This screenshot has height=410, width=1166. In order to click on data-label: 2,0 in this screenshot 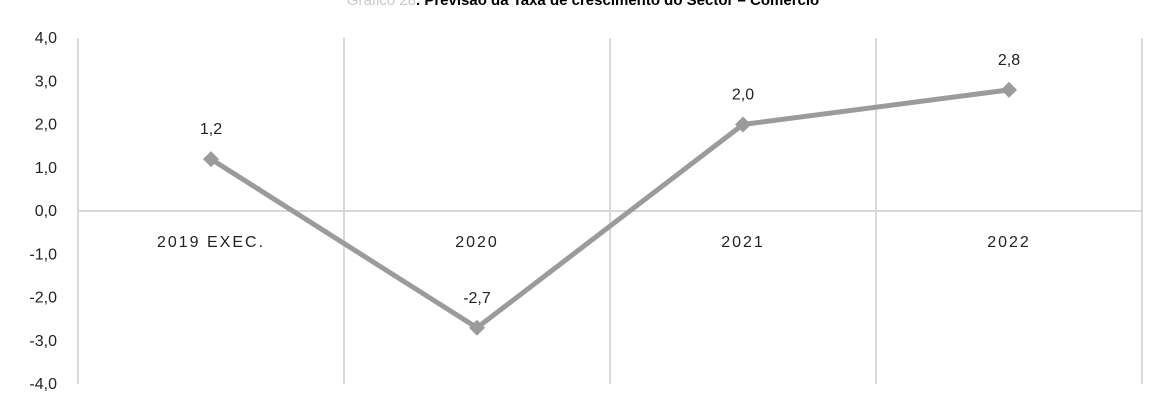, I will do `click(743, 95)`.